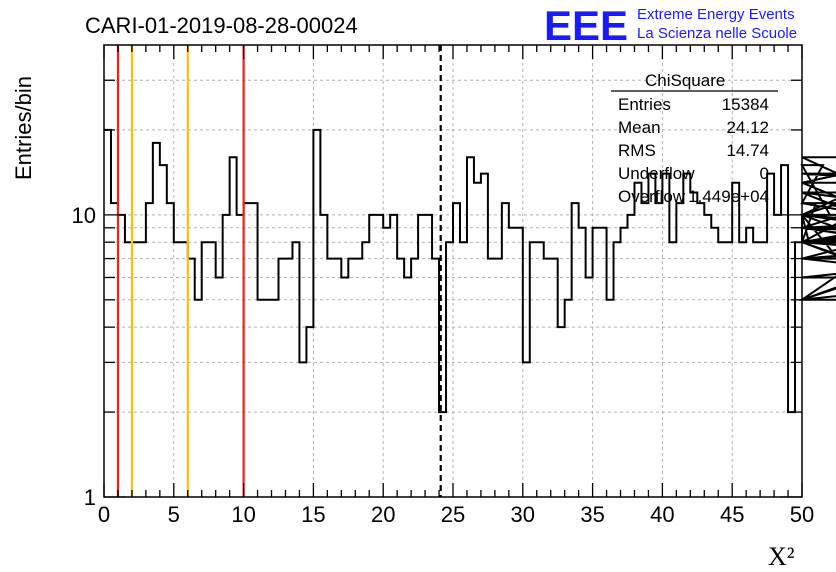 This screenshot has width=836, height=572. I want to click on logo-line-2: La Scienza nelle Scuole, so click(717, 33).